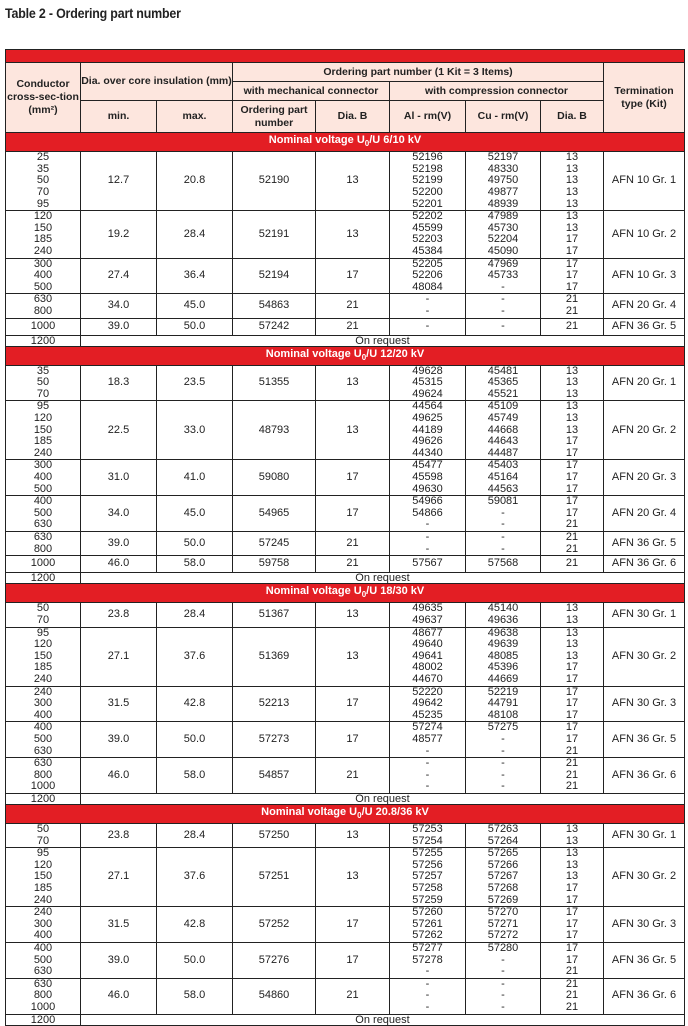 The image size is (688, 1026). Describe the element at coordinates (503, 704) in the screenshot. I see `cu-part-cell: 52219 44791 48108` at that location.